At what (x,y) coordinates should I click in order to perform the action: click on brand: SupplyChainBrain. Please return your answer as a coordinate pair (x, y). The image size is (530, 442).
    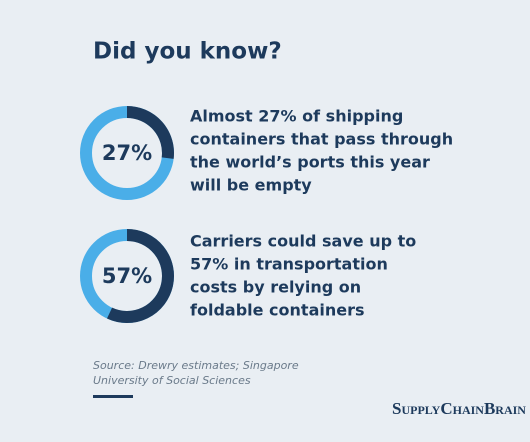
    Looking at the image, I should click on (459, 408).